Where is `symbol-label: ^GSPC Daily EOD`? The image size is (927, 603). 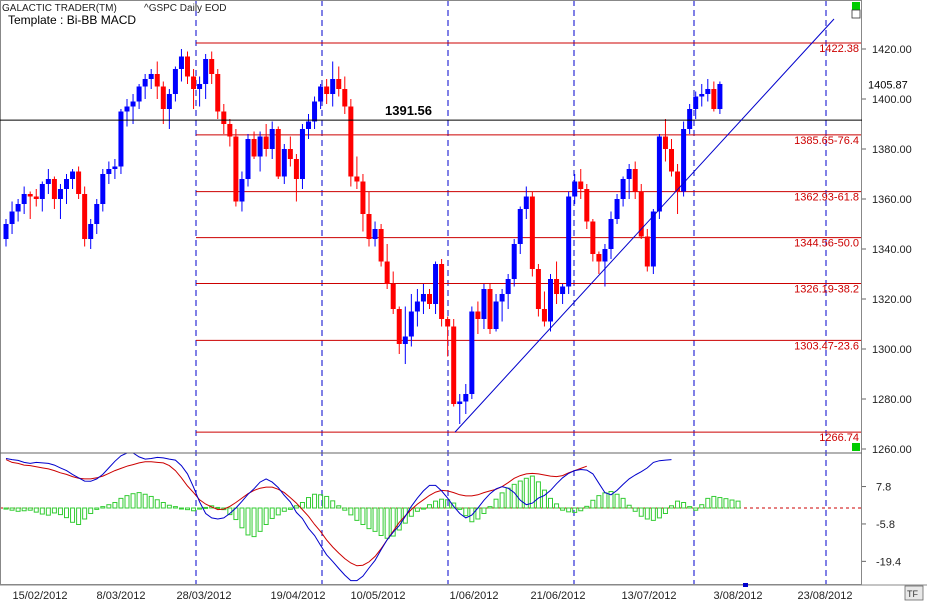 symbol-label: ^GSPC Daily EOD is located at coordinates (185, 8).